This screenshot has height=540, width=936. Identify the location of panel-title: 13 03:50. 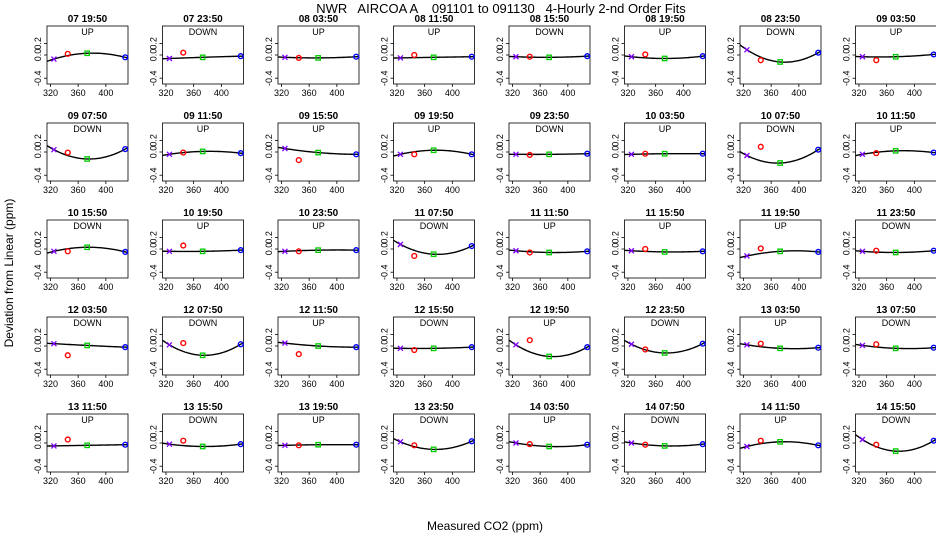
(781, 310).